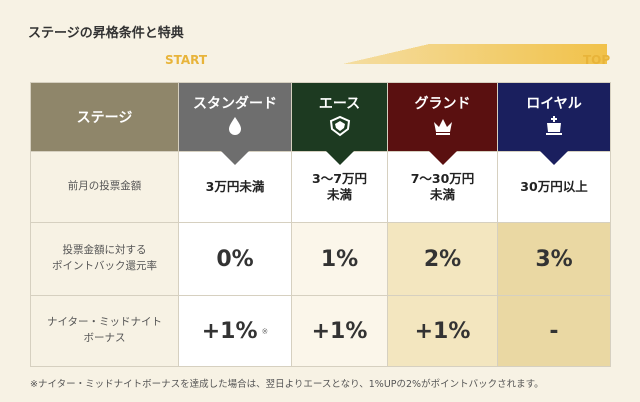  What do you see at coordinates (235, 259) in the screenshot?
I see `rate-cell: 0%` at bounding box center [235, 259].